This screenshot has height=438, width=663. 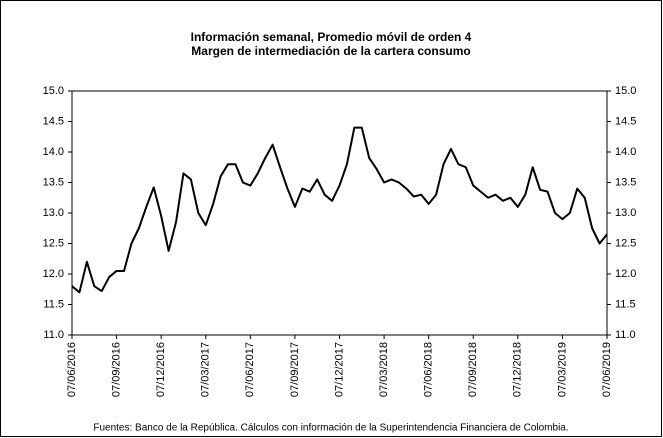 What do you see at coordinates (625, 91) in the screenshot?
I see `y2-tick-label: 15.0` at bounding box center [625, 91].